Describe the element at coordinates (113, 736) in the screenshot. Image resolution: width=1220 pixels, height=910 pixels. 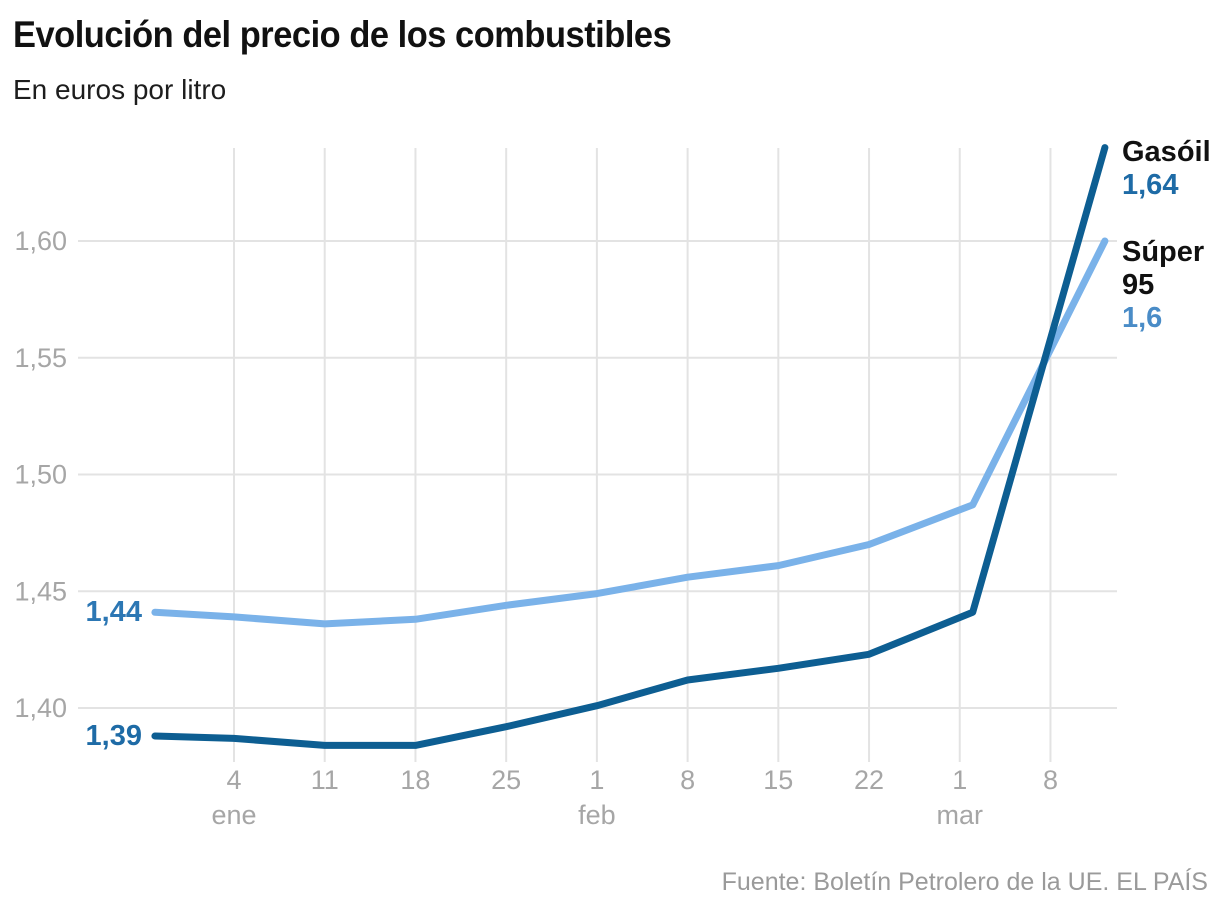
I see `gasoil-start-value: 1,39` at that location.